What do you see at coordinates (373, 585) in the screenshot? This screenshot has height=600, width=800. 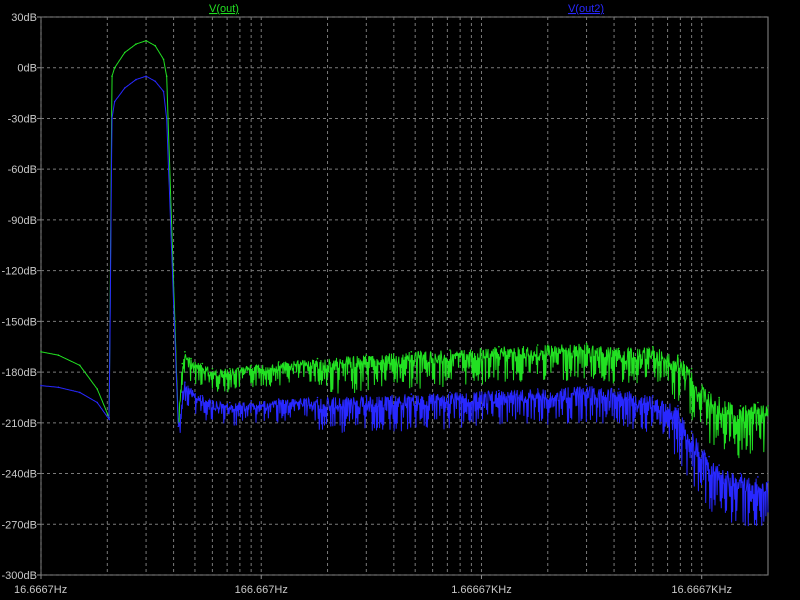 I see `x-axis-ticks: 16.6667Hz 166.667Hz 1.66667KHz 16.6667KHz` at bounding box center [373, 585].